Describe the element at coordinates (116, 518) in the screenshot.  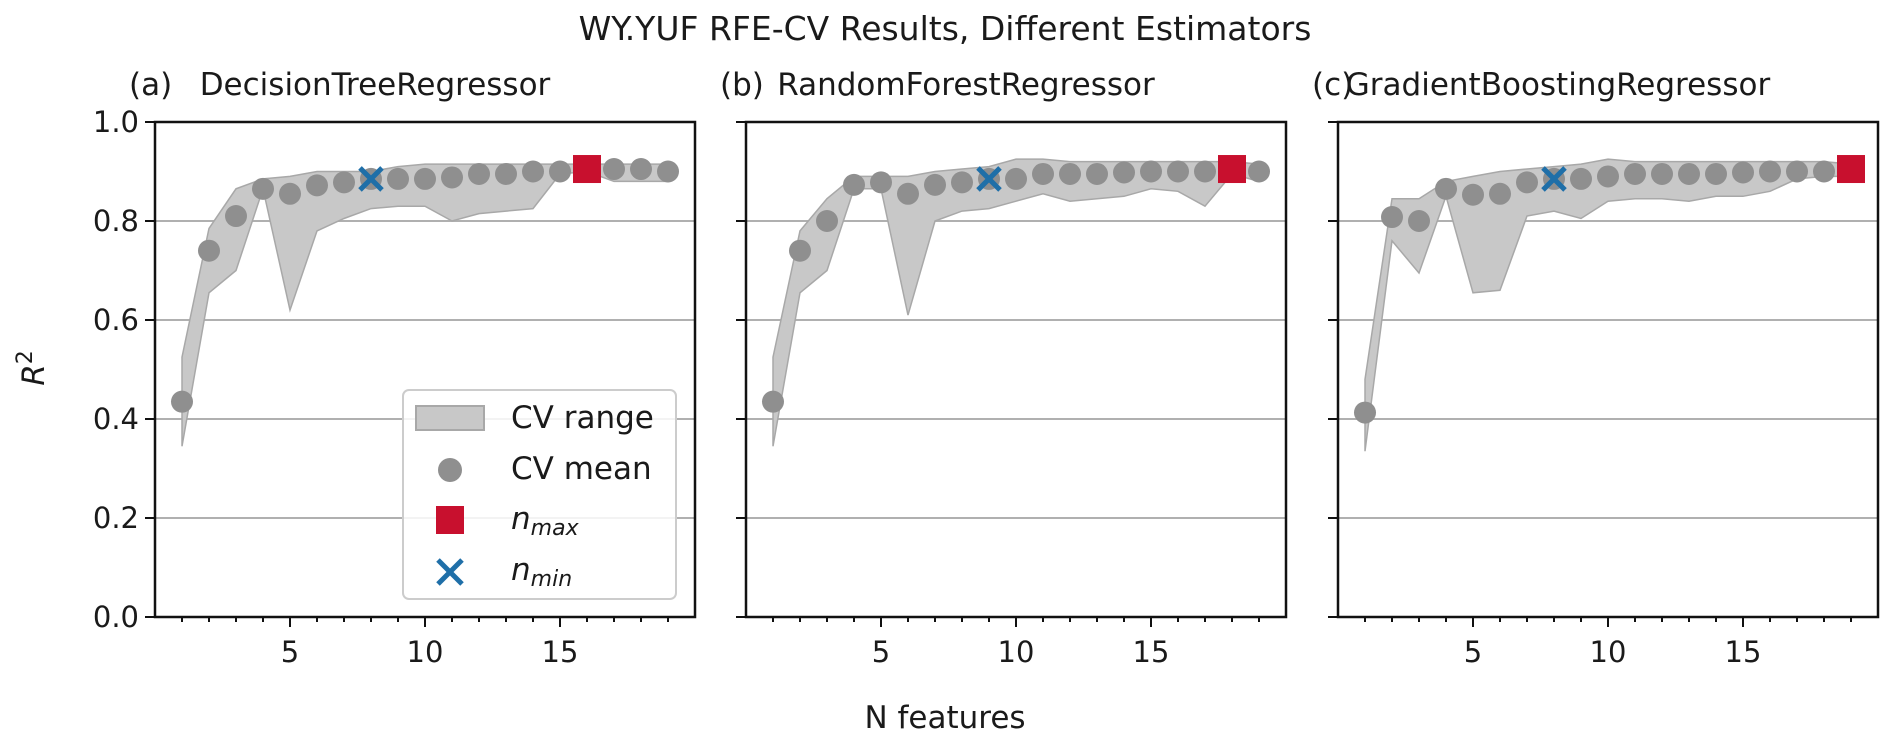
I see `y-tick-label: 0.2` at that location.